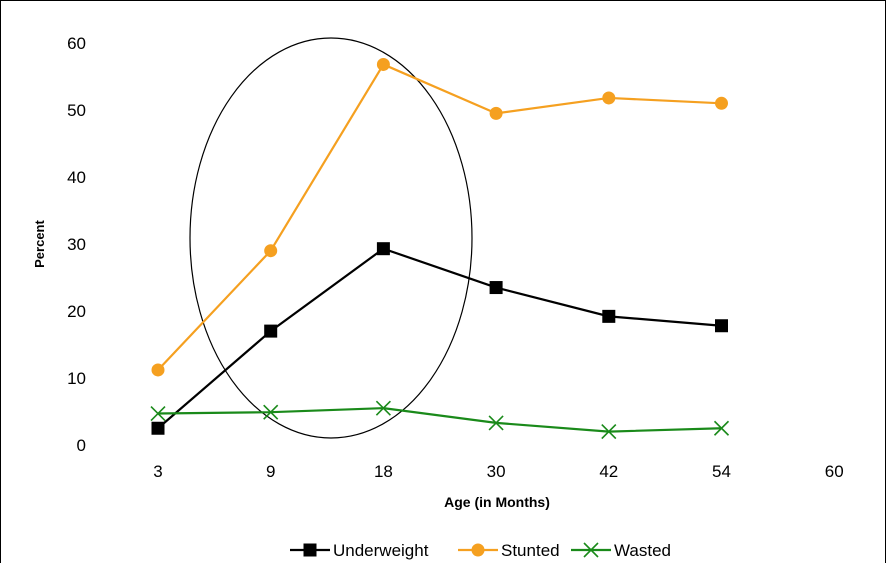  What do you see at coordinates (39, 243) in the screenshot?
I see `y-axis-label: Percent` at bounding box center [39, 243].